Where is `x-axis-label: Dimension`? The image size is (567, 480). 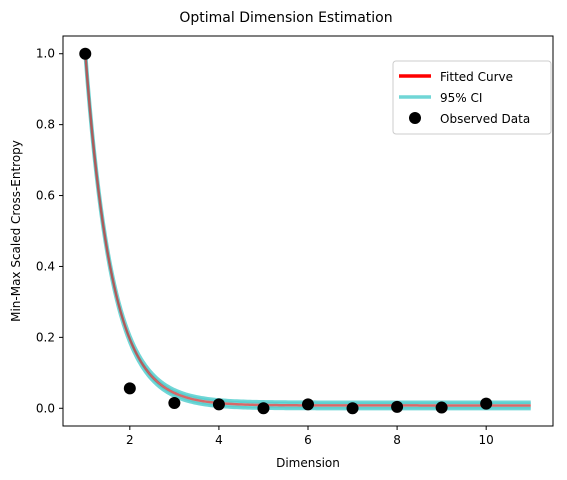
x-axis-label: Dimension is located at coordinates (308, 463).